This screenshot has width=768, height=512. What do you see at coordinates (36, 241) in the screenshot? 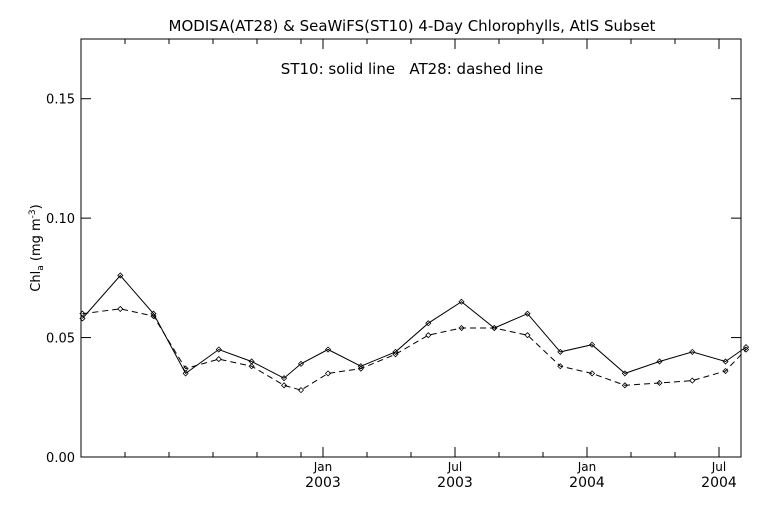
I see `y-axis-label-units: (mg m` at bounding box center [36, 241].